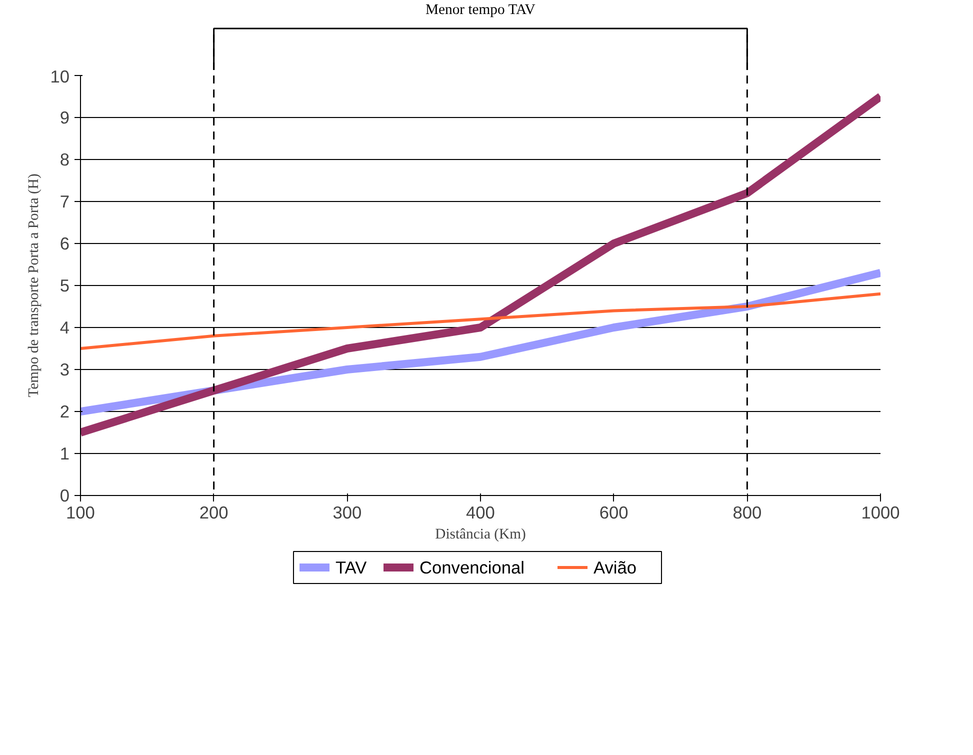 This screenshot has width=973, height=755. What do you see at coordinates (352, 568) in the screenshot?
I see `legend-label: TAV` at bounding box center [352, 568].